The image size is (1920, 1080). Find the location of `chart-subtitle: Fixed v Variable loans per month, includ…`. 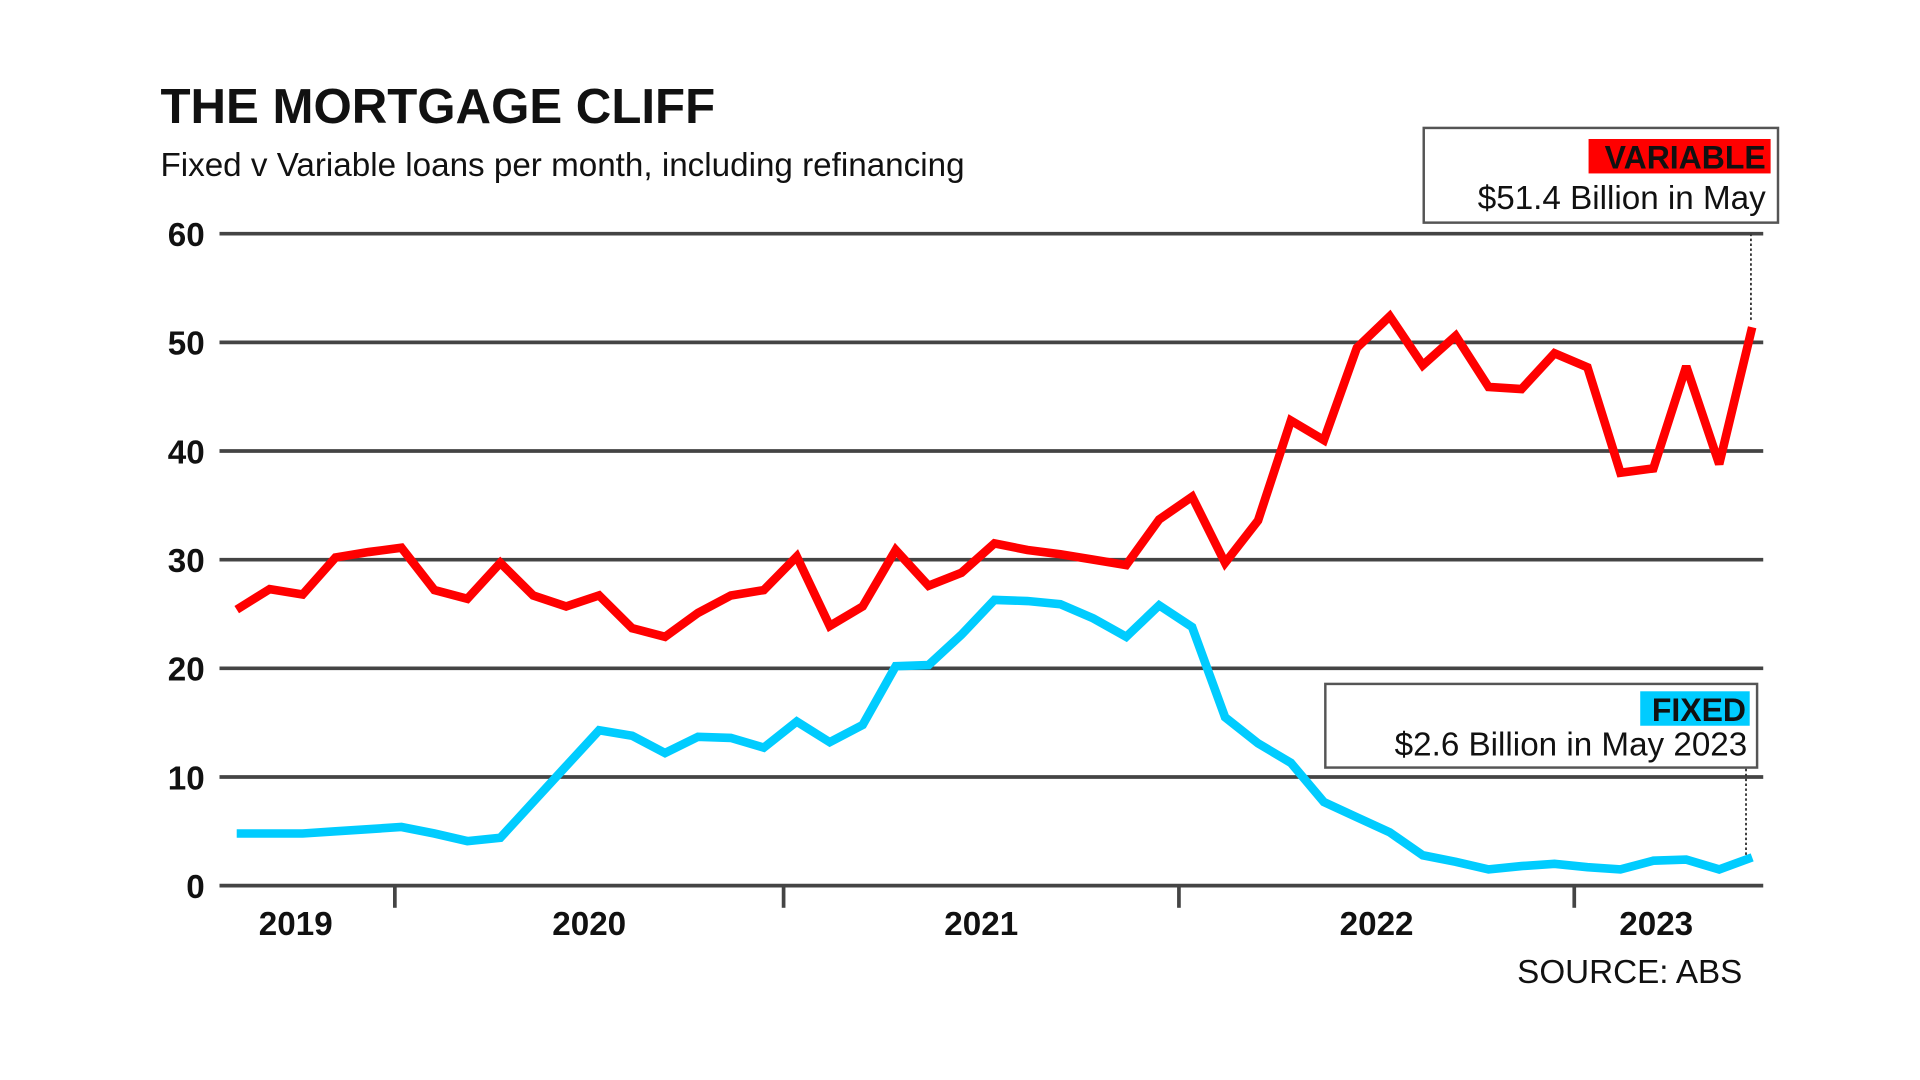

chart-subtitle: Fixed v Variable loans per month, includ… is located at coordinates (562, 165).